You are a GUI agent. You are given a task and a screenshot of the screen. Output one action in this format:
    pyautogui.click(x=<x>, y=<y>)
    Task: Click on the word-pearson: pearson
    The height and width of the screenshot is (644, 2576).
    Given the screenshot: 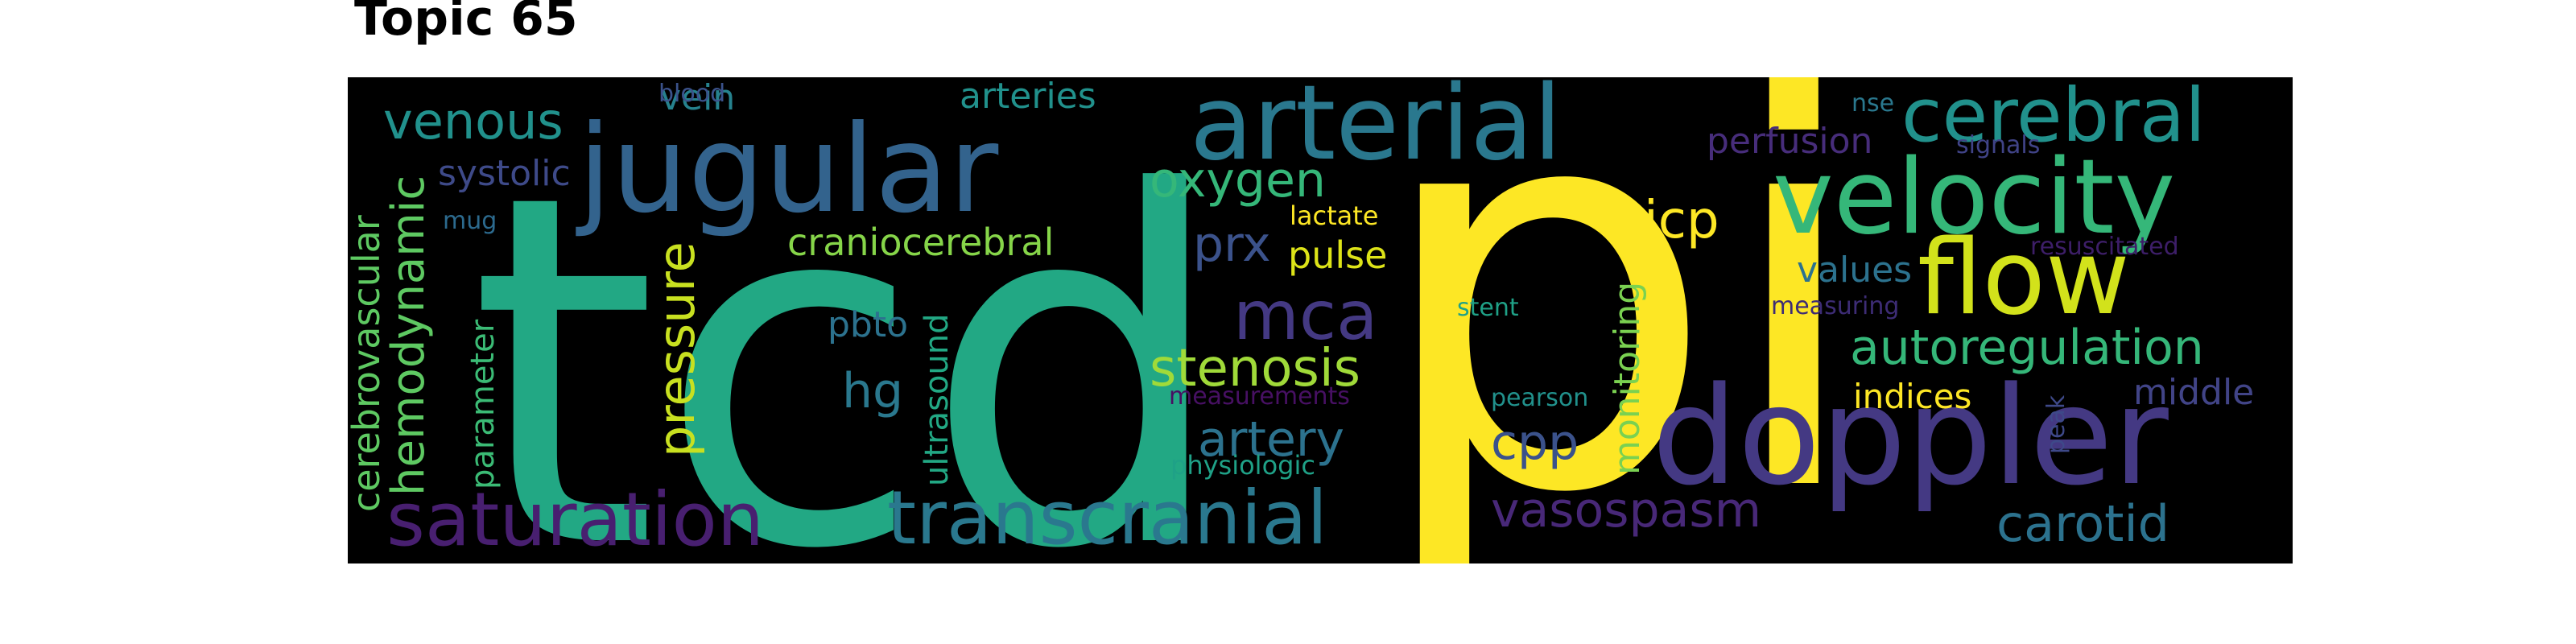 What is the action you would take?
    pyautogui.click(x=1540, y=398)
    